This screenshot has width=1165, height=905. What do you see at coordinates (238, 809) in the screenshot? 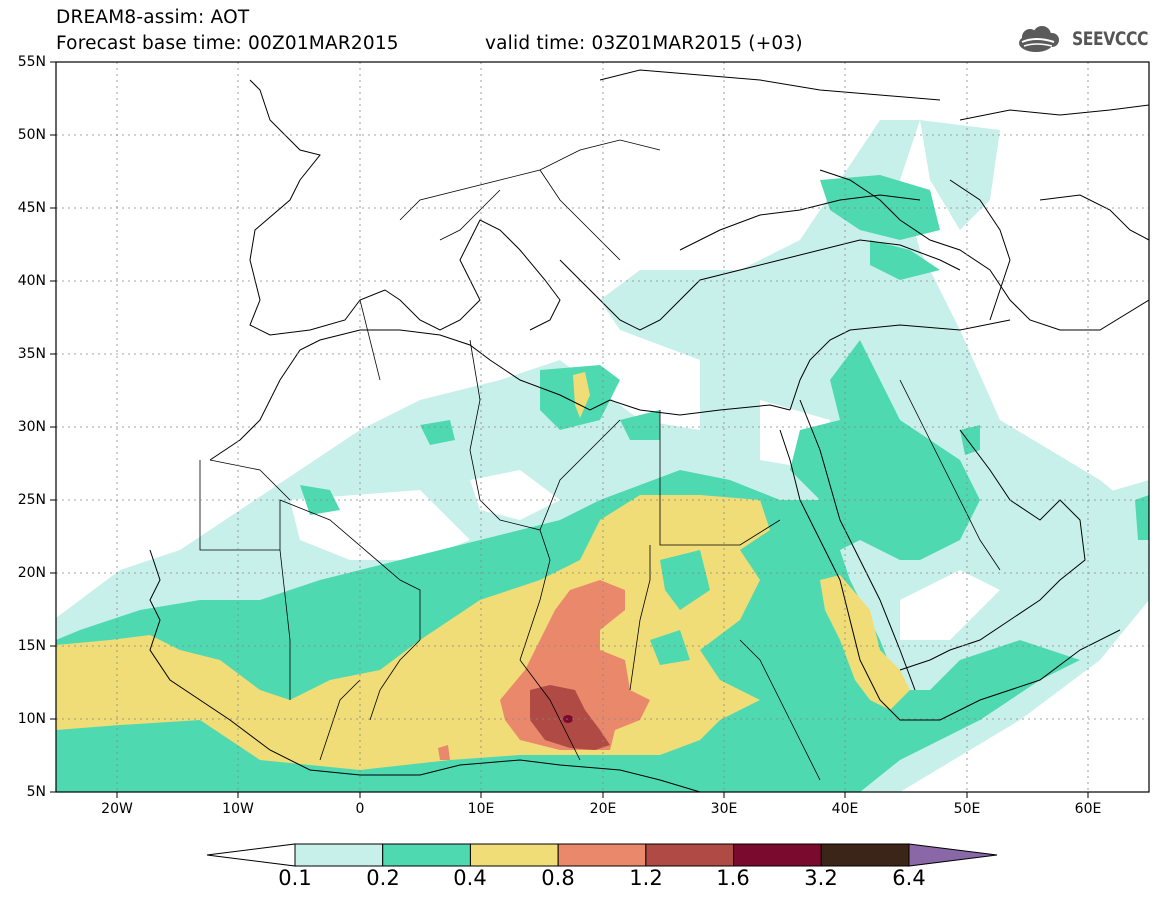
I see `lon-label: 10W` at bounding box center [238, 809].